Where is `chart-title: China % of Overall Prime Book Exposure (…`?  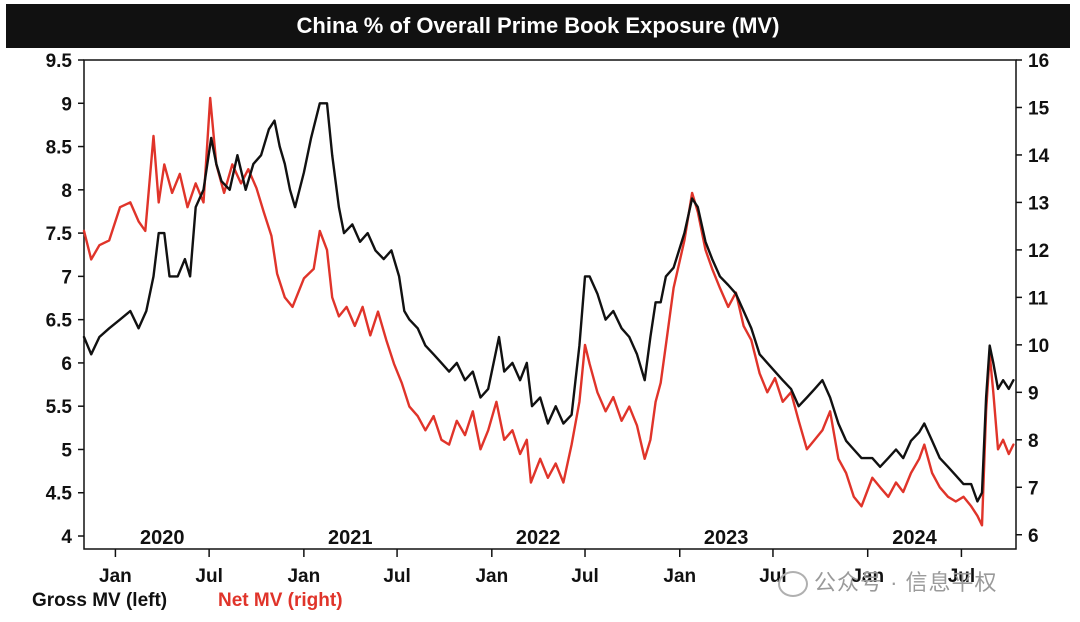
chart-title: China % of Overall Prime Book Exposure (… is located at coordinates (538, 25).